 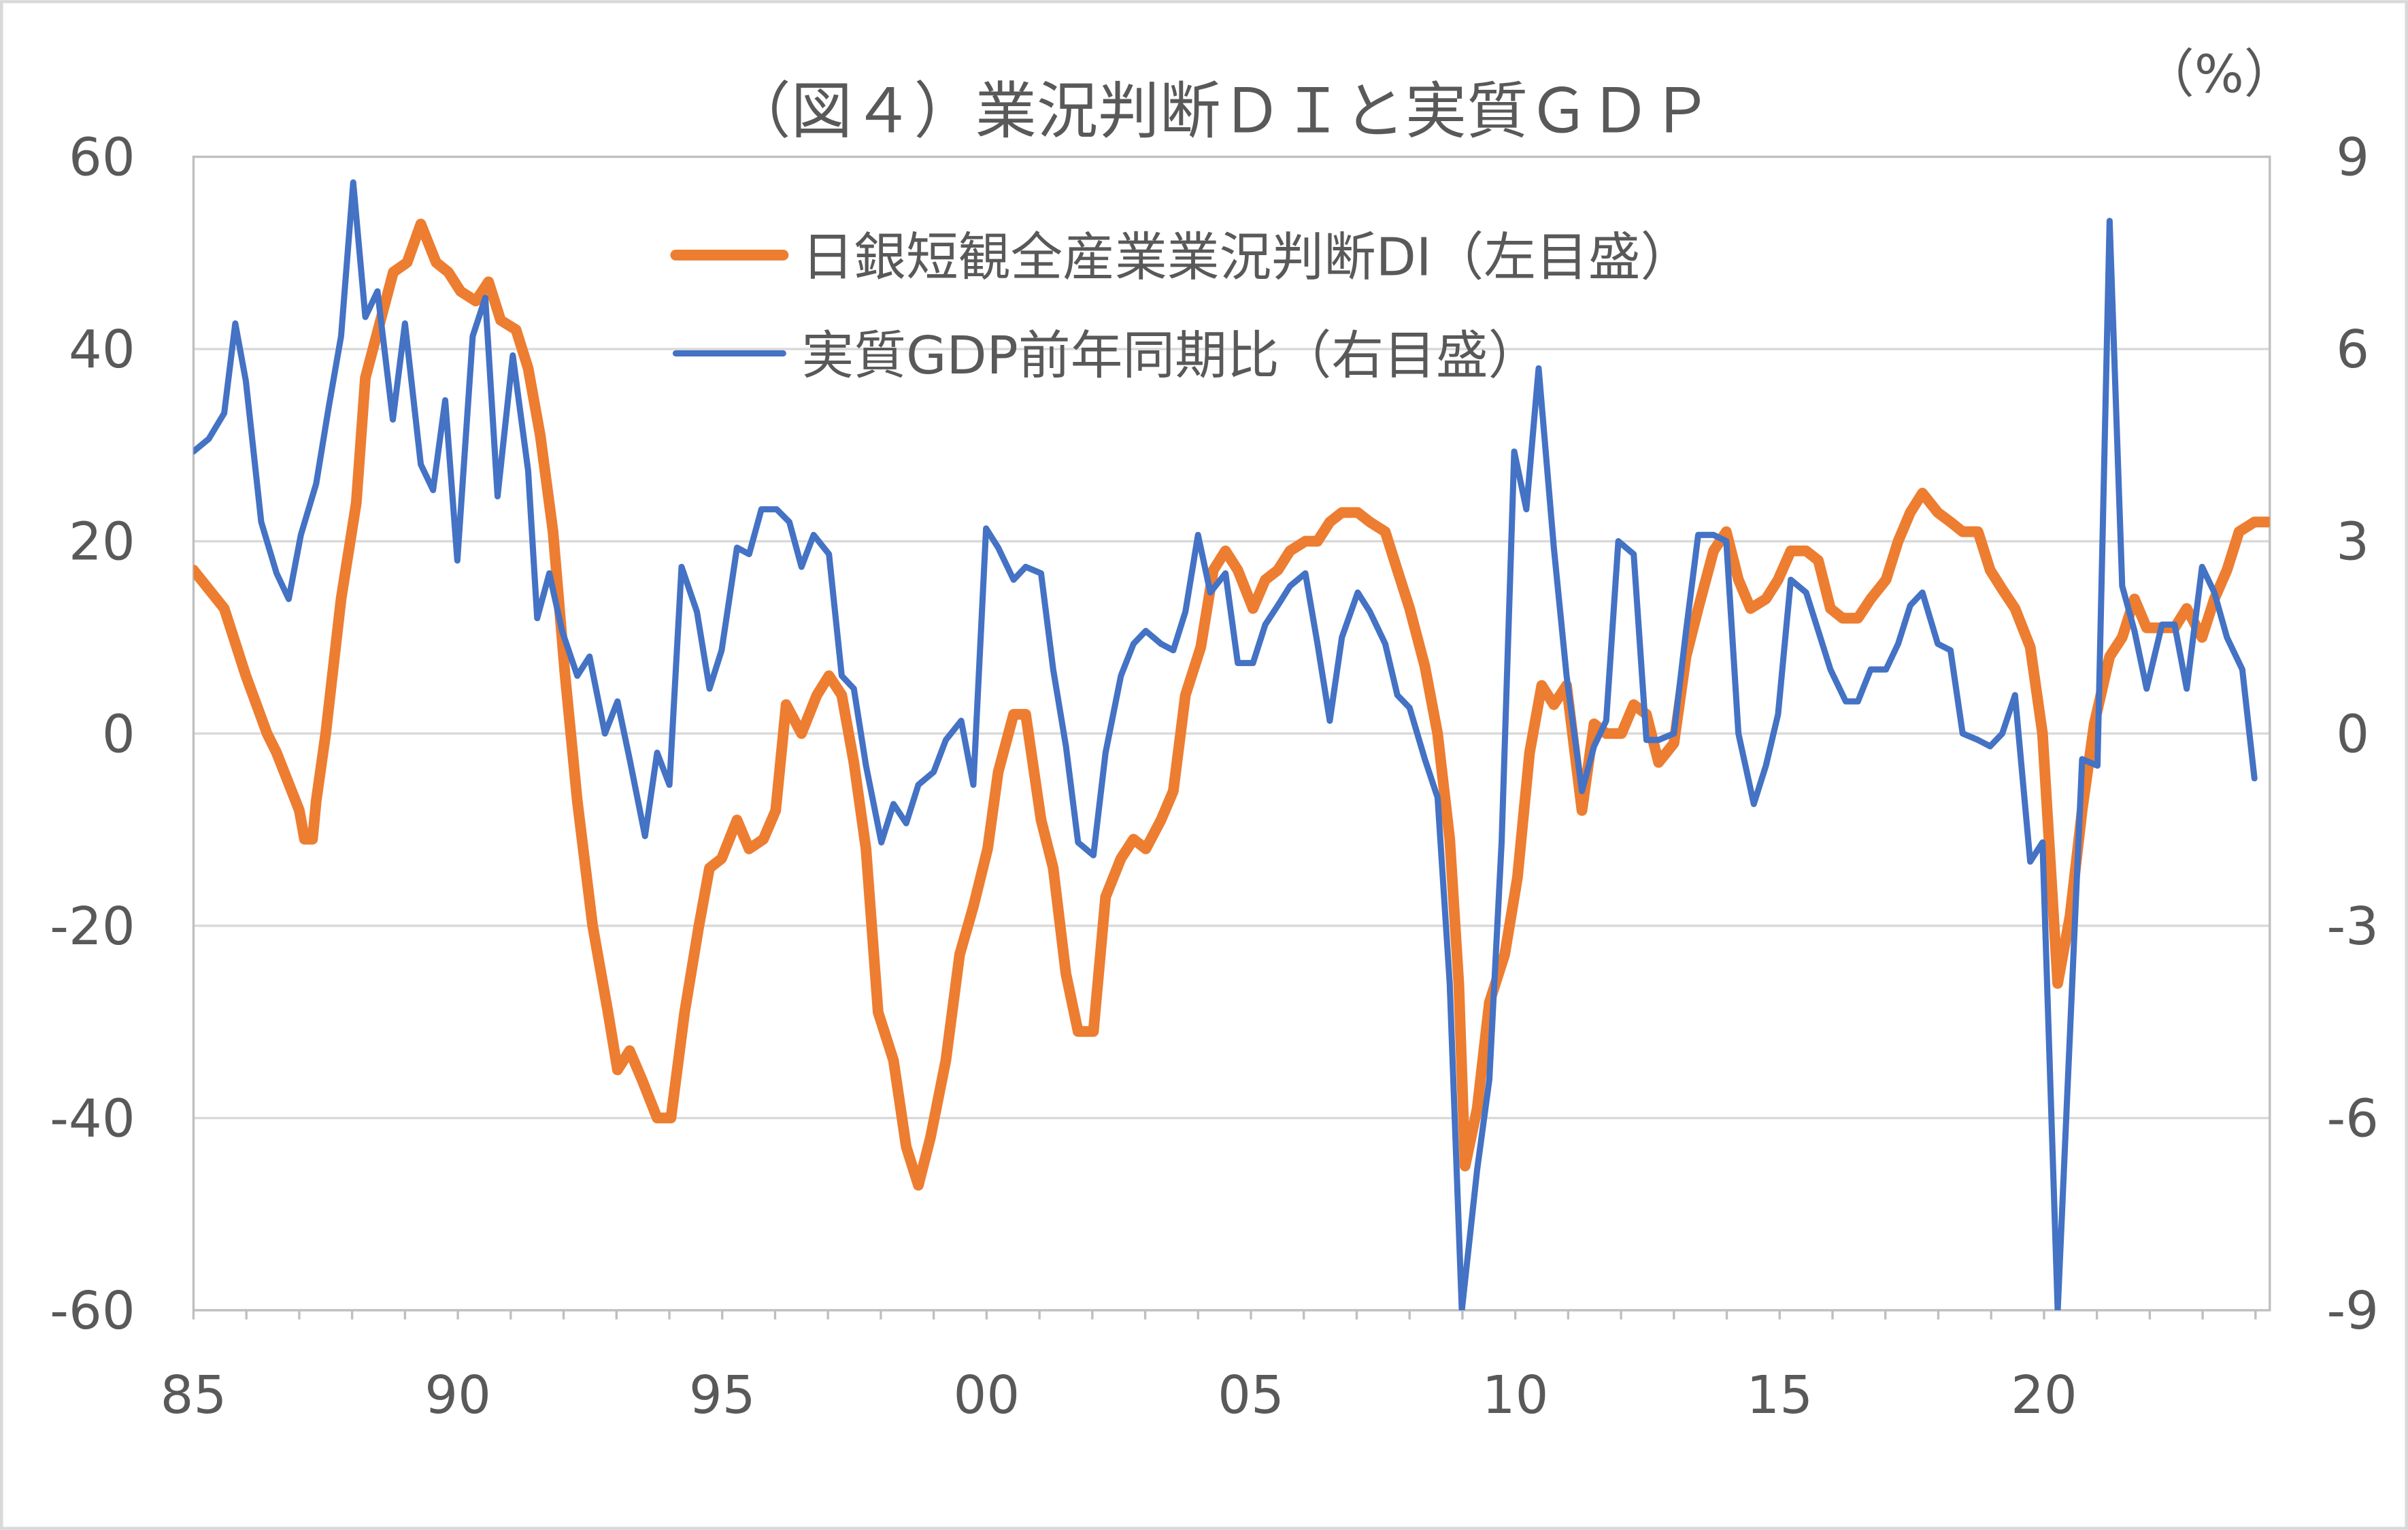 What do you see at coordinates (2219, 75) in the screenshot?
I see `right-axis-unit: （%）` at bounding box center [2219, 75].